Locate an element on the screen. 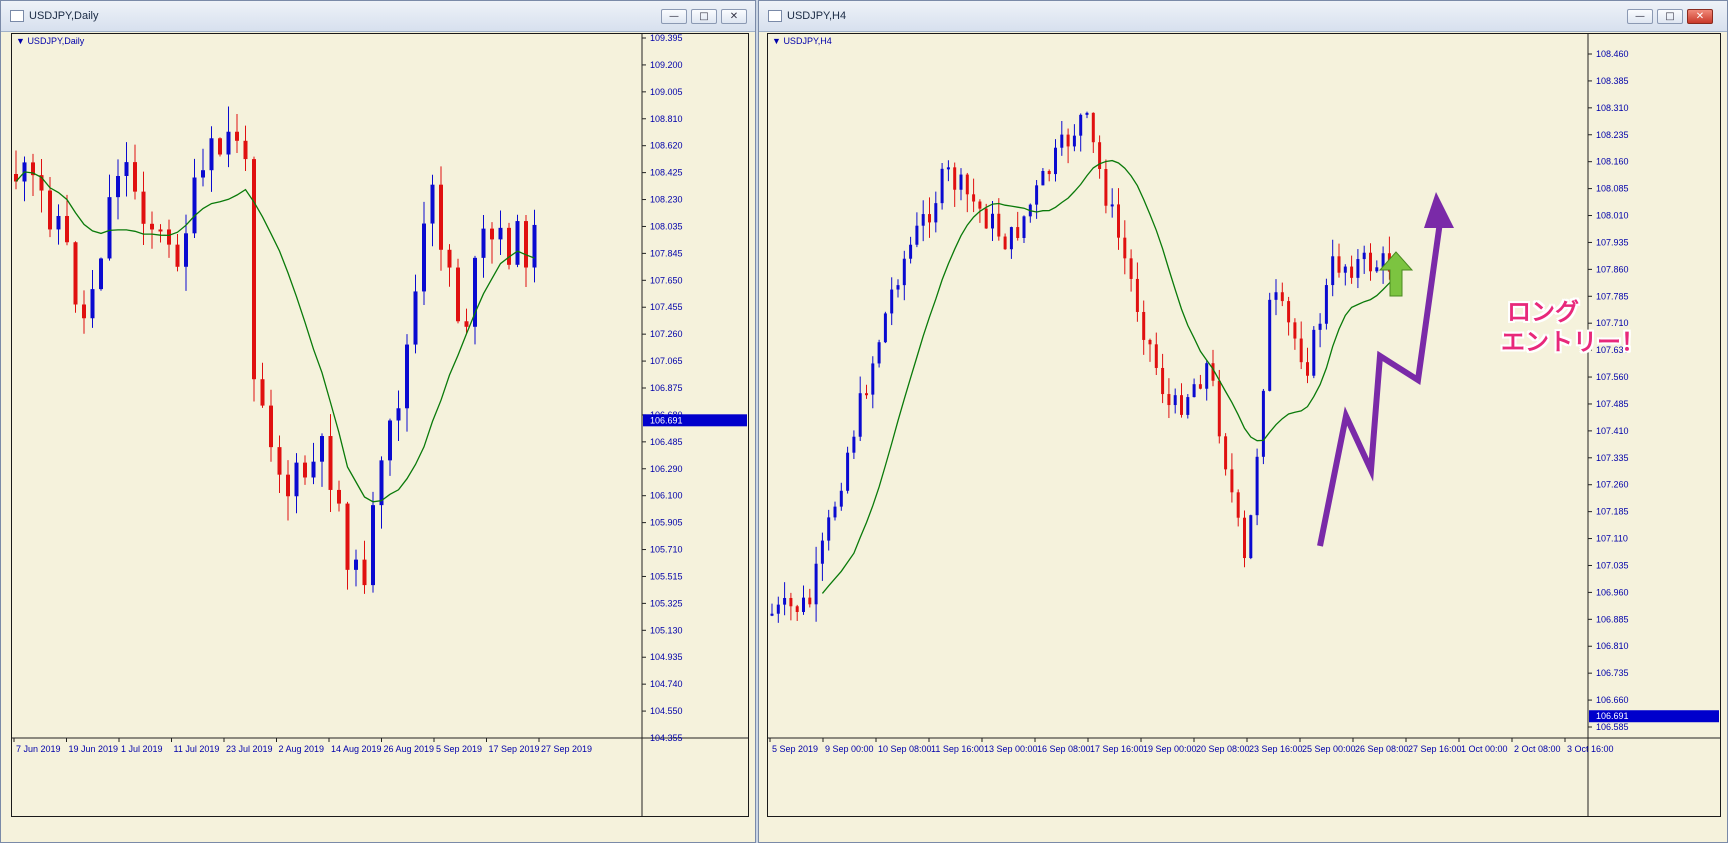 Image resolution: width=1728 pixels, height=843 pixels. right-symbol-label: ▼ USDJPY,H4 is located at coordinates (802, 41).